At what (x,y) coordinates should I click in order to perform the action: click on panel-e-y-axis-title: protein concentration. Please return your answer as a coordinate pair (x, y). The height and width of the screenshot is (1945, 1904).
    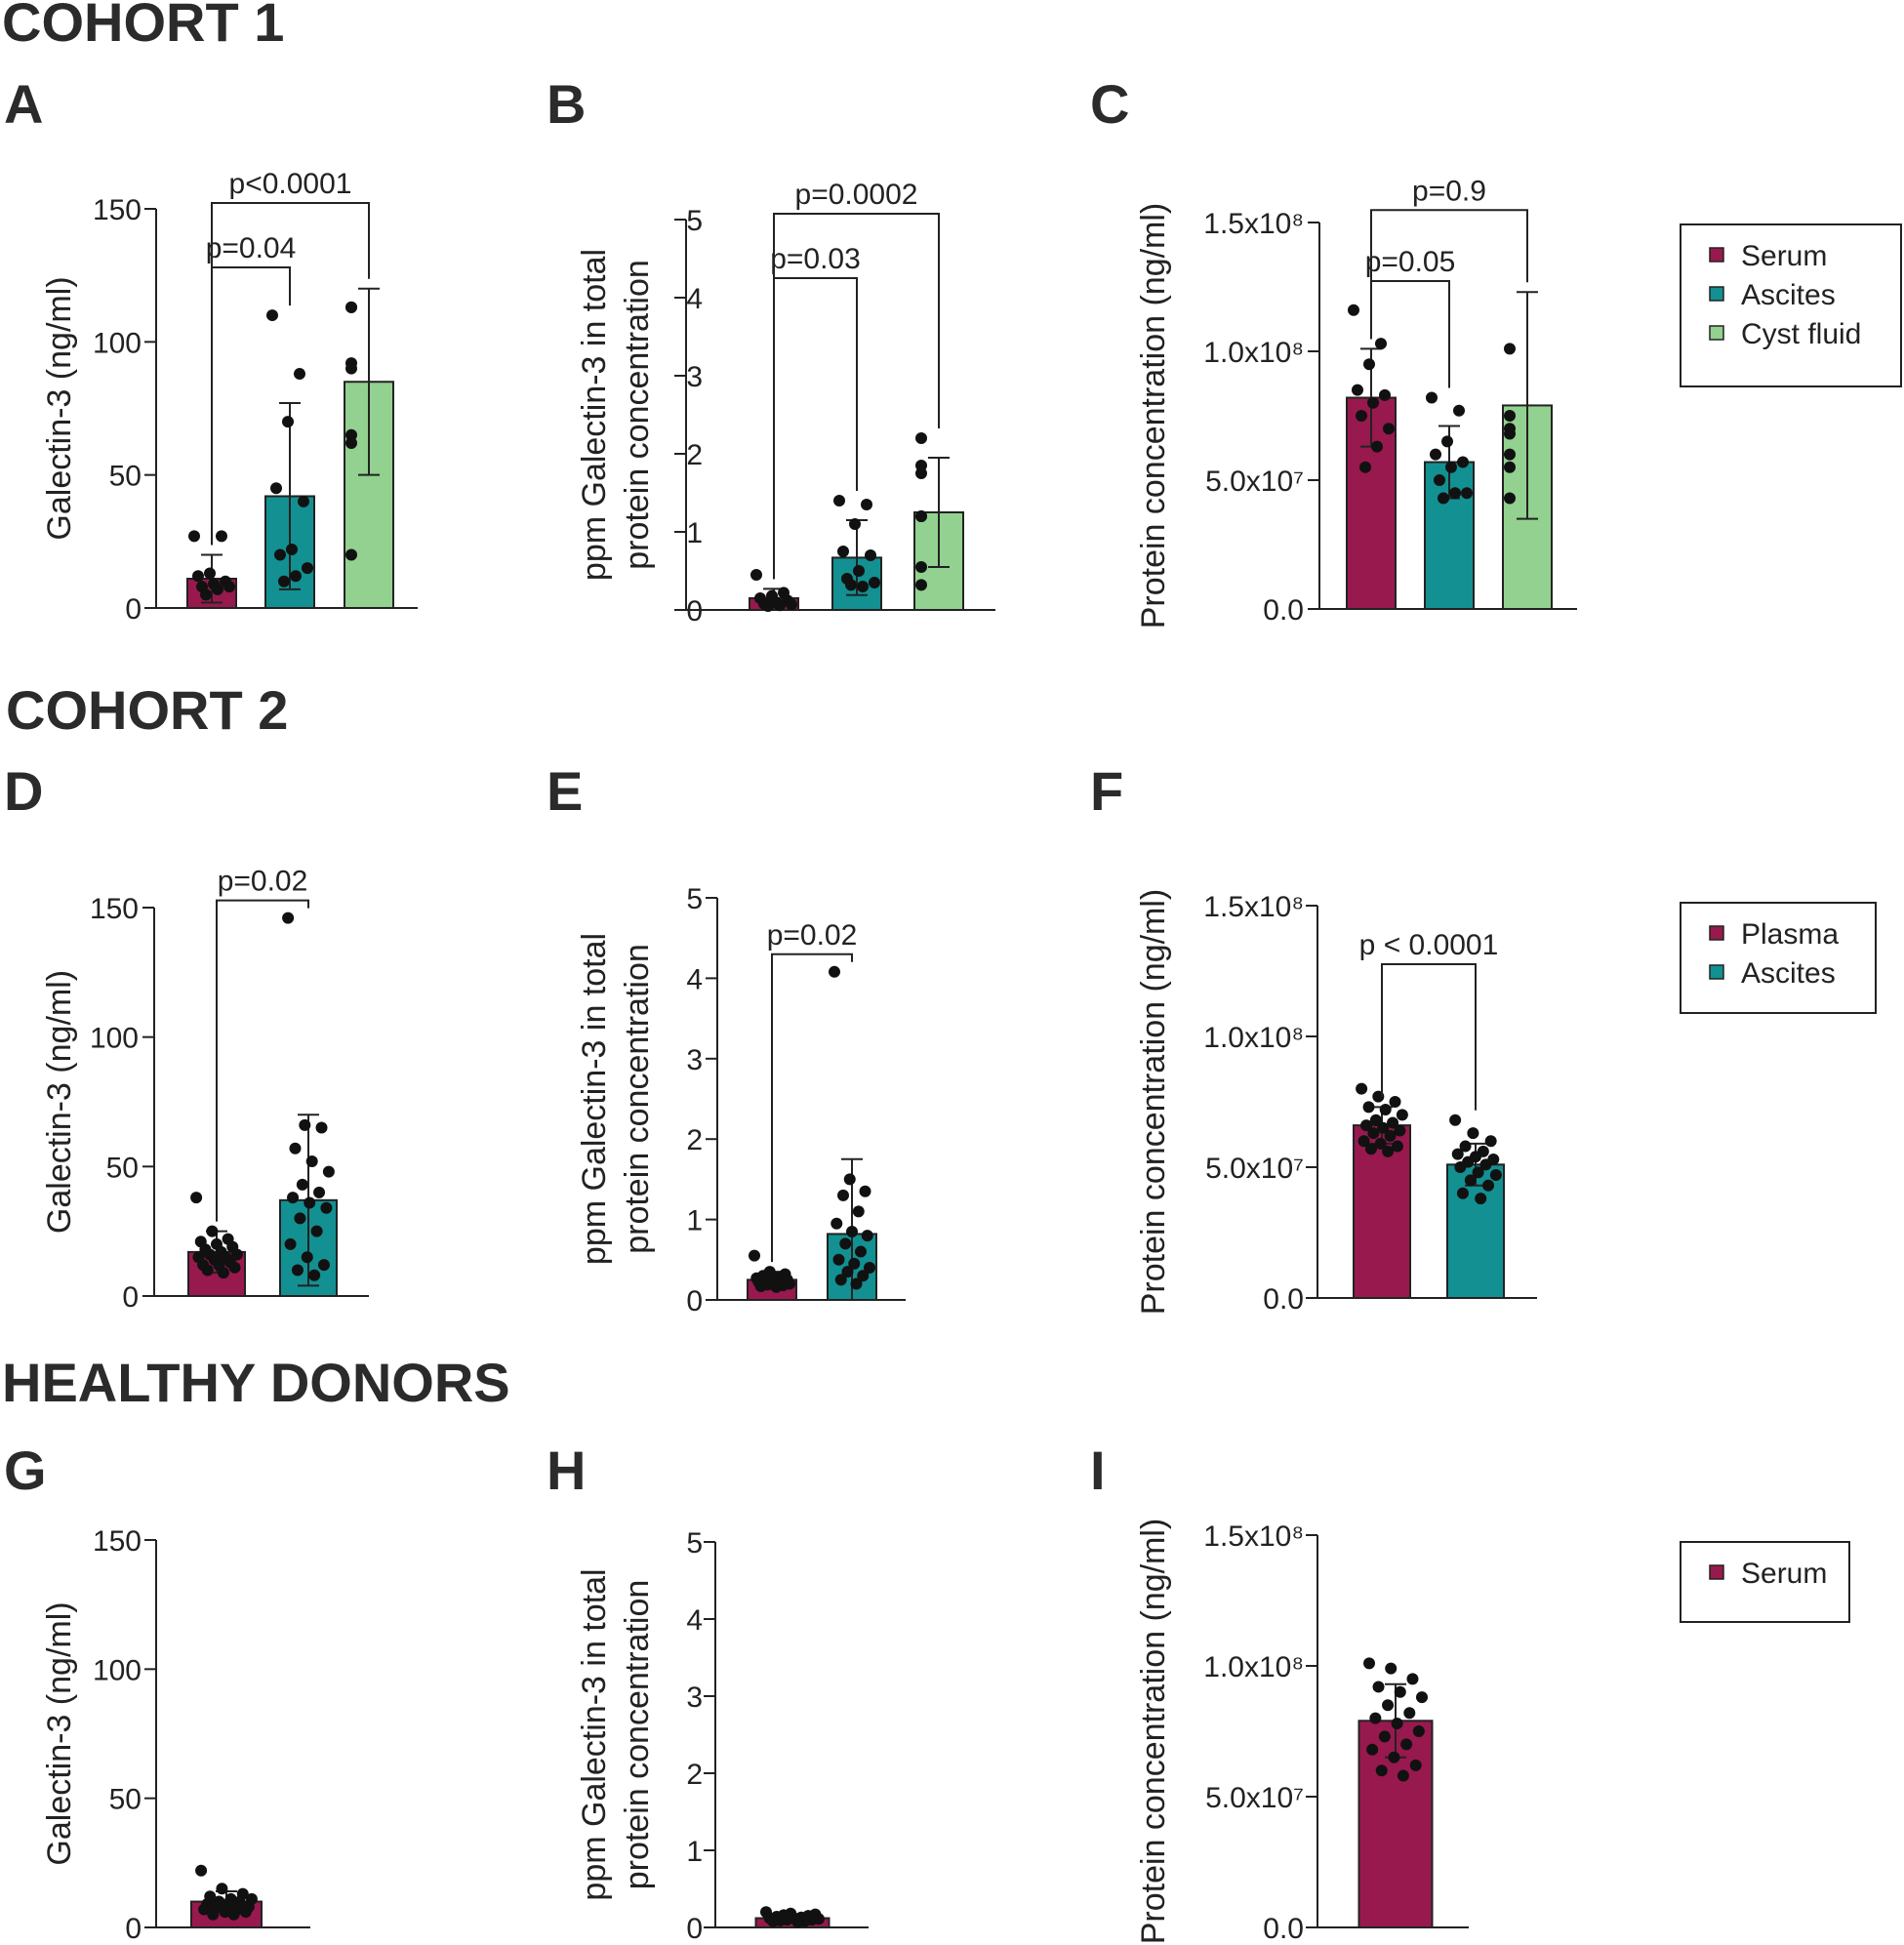
    Looking at the image, I should click on (637, 1099).